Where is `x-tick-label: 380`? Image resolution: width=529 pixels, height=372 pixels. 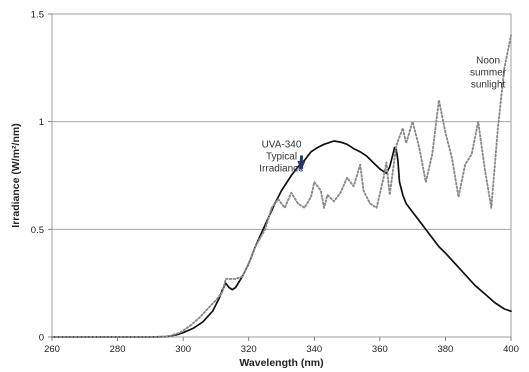 x-tick-label: 380 is located at coordinates (445, 349).